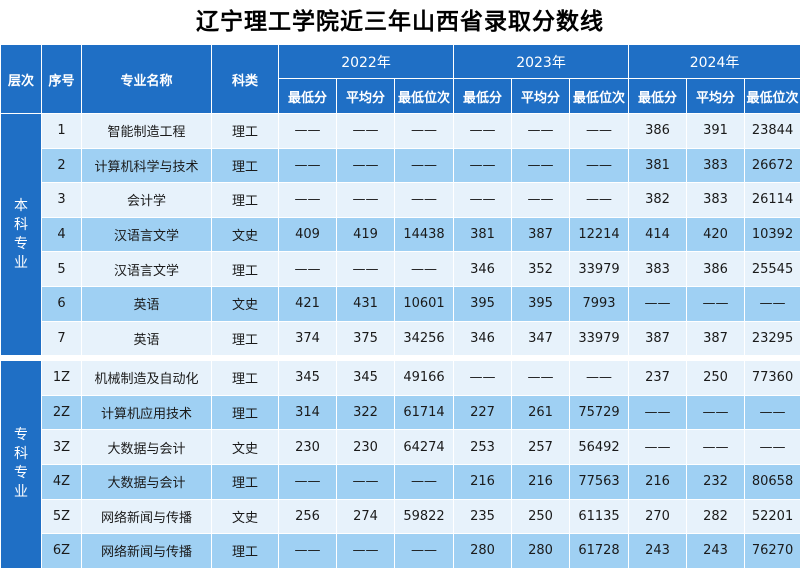 This screenshot has width=800, height=569. Describe the element at coordinates (366, 303) in the screenshot. I see `value-cell: 431` at that location.